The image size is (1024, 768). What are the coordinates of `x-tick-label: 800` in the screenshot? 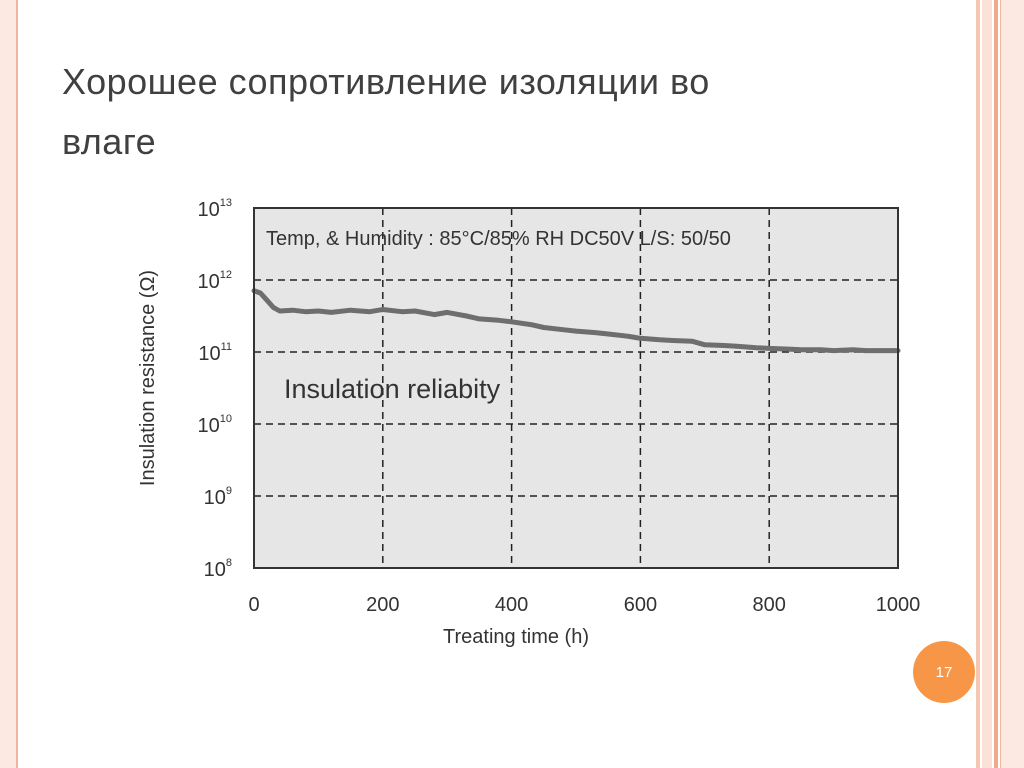 It's located at (769, 605).